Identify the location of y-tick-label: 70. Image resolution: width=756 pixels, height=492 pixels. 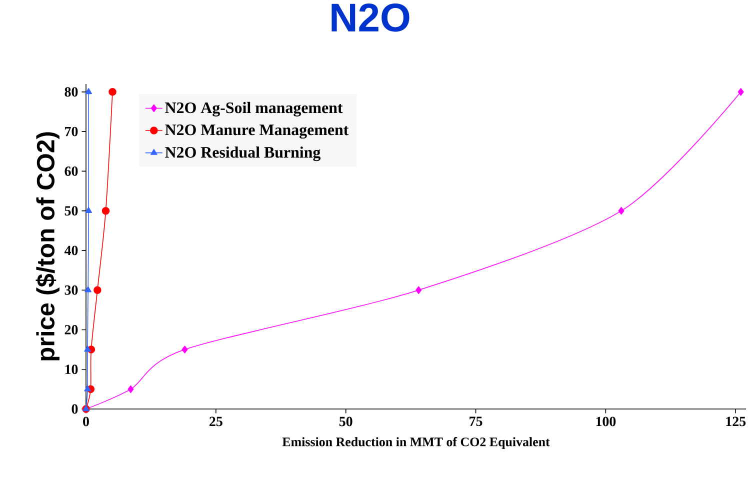
(71, 131).